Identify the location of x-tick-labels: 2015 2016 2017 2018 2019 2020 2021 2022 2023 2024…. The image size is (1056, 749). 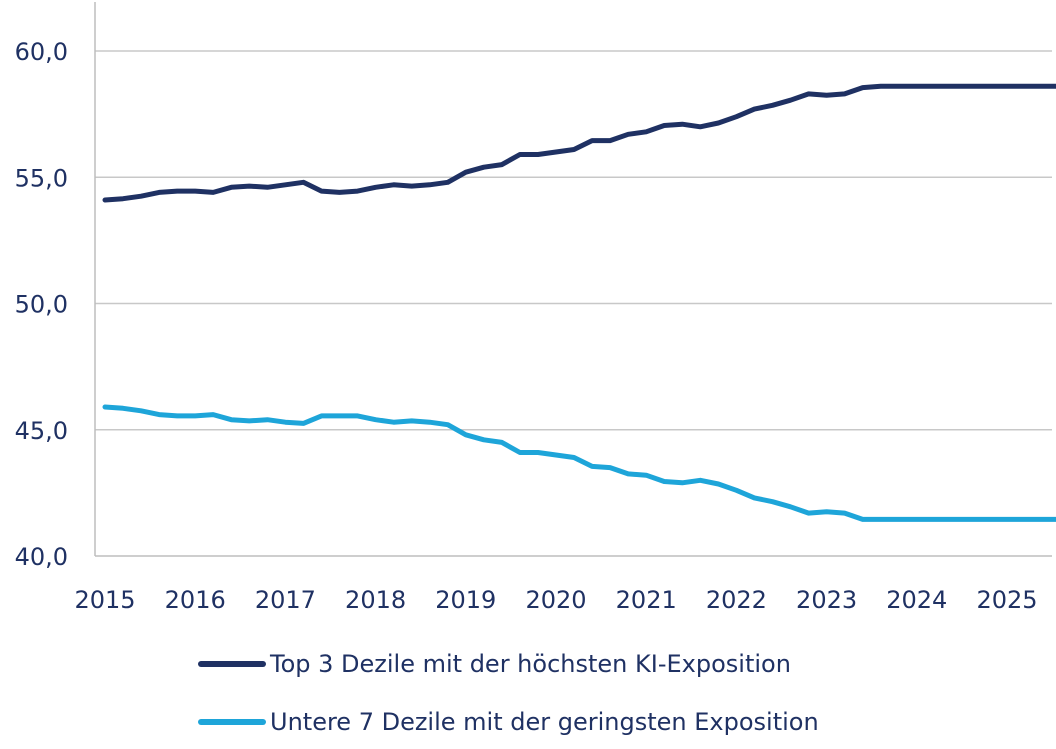
(555, 600).